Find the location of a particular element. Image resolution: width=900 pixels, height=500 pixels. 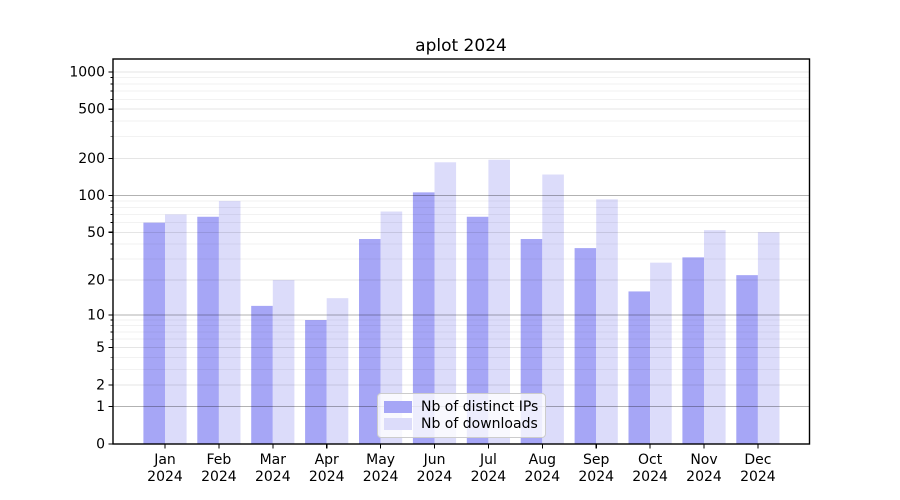

legend-item-downloads: Nb of downloads is located at coordinates (461, 424).